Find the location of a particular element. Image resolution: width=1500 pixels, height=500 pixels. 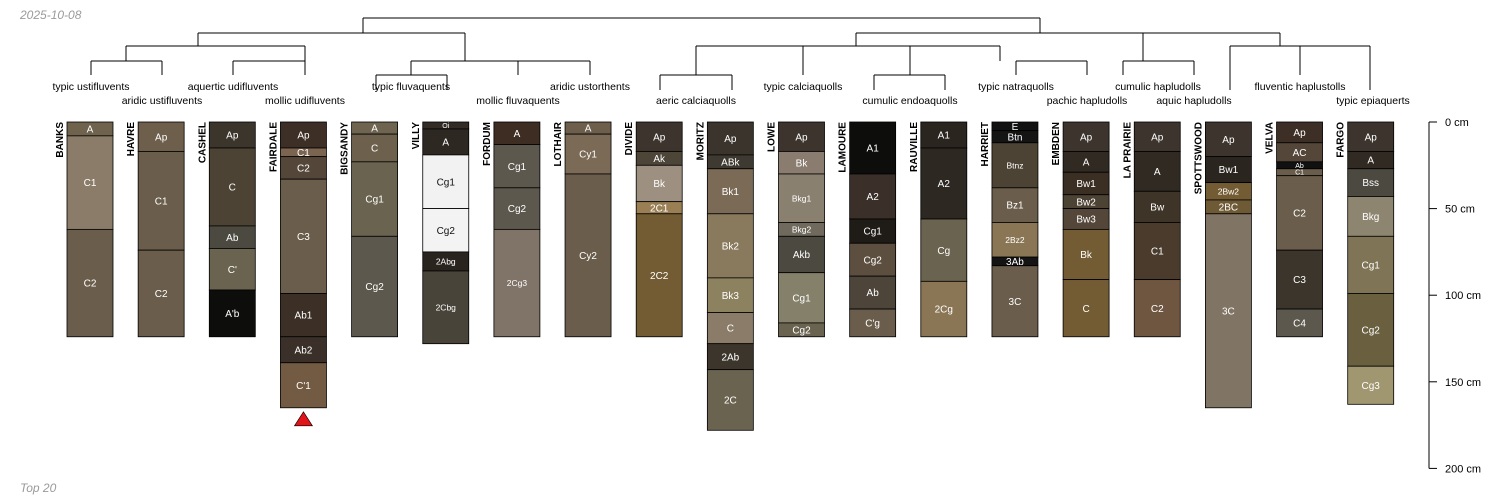

footer-label: Top 20 is located at coordinates (38, 488).